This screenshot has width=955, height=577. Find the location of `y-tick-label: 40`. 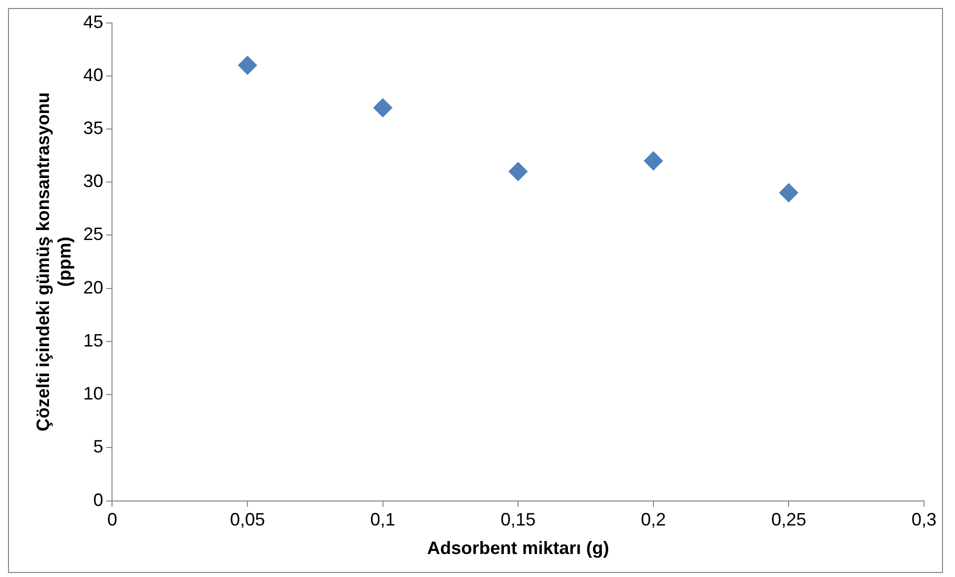

y-tick-label: 40 is located at coordinates (93, 74).